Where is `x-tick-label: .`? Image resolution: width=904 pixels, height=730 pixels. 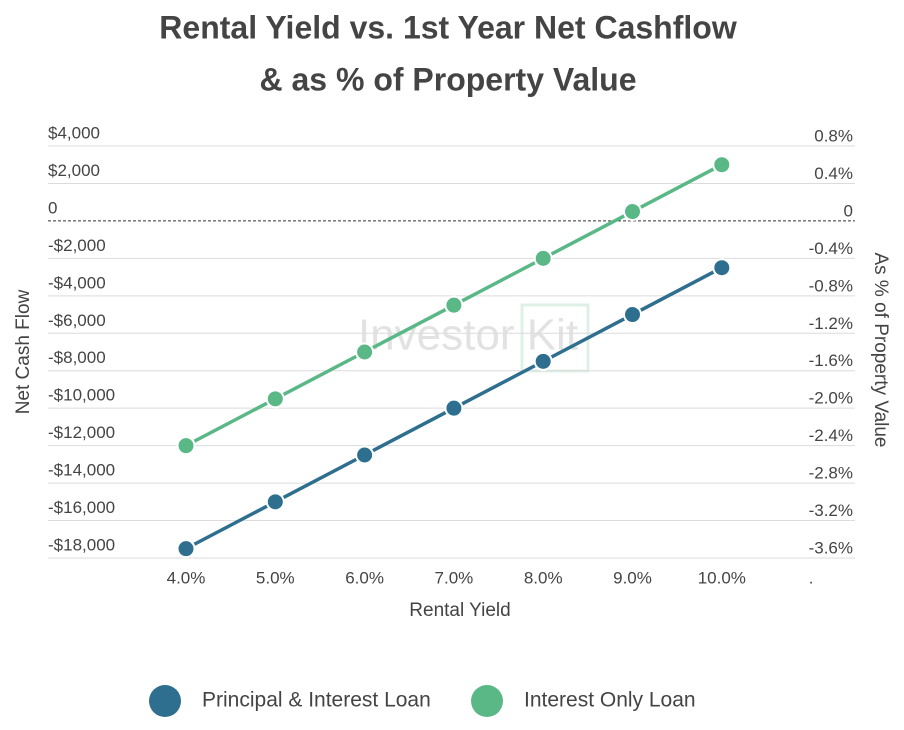 x-tick-label: . is located at coordinates (811, 577).